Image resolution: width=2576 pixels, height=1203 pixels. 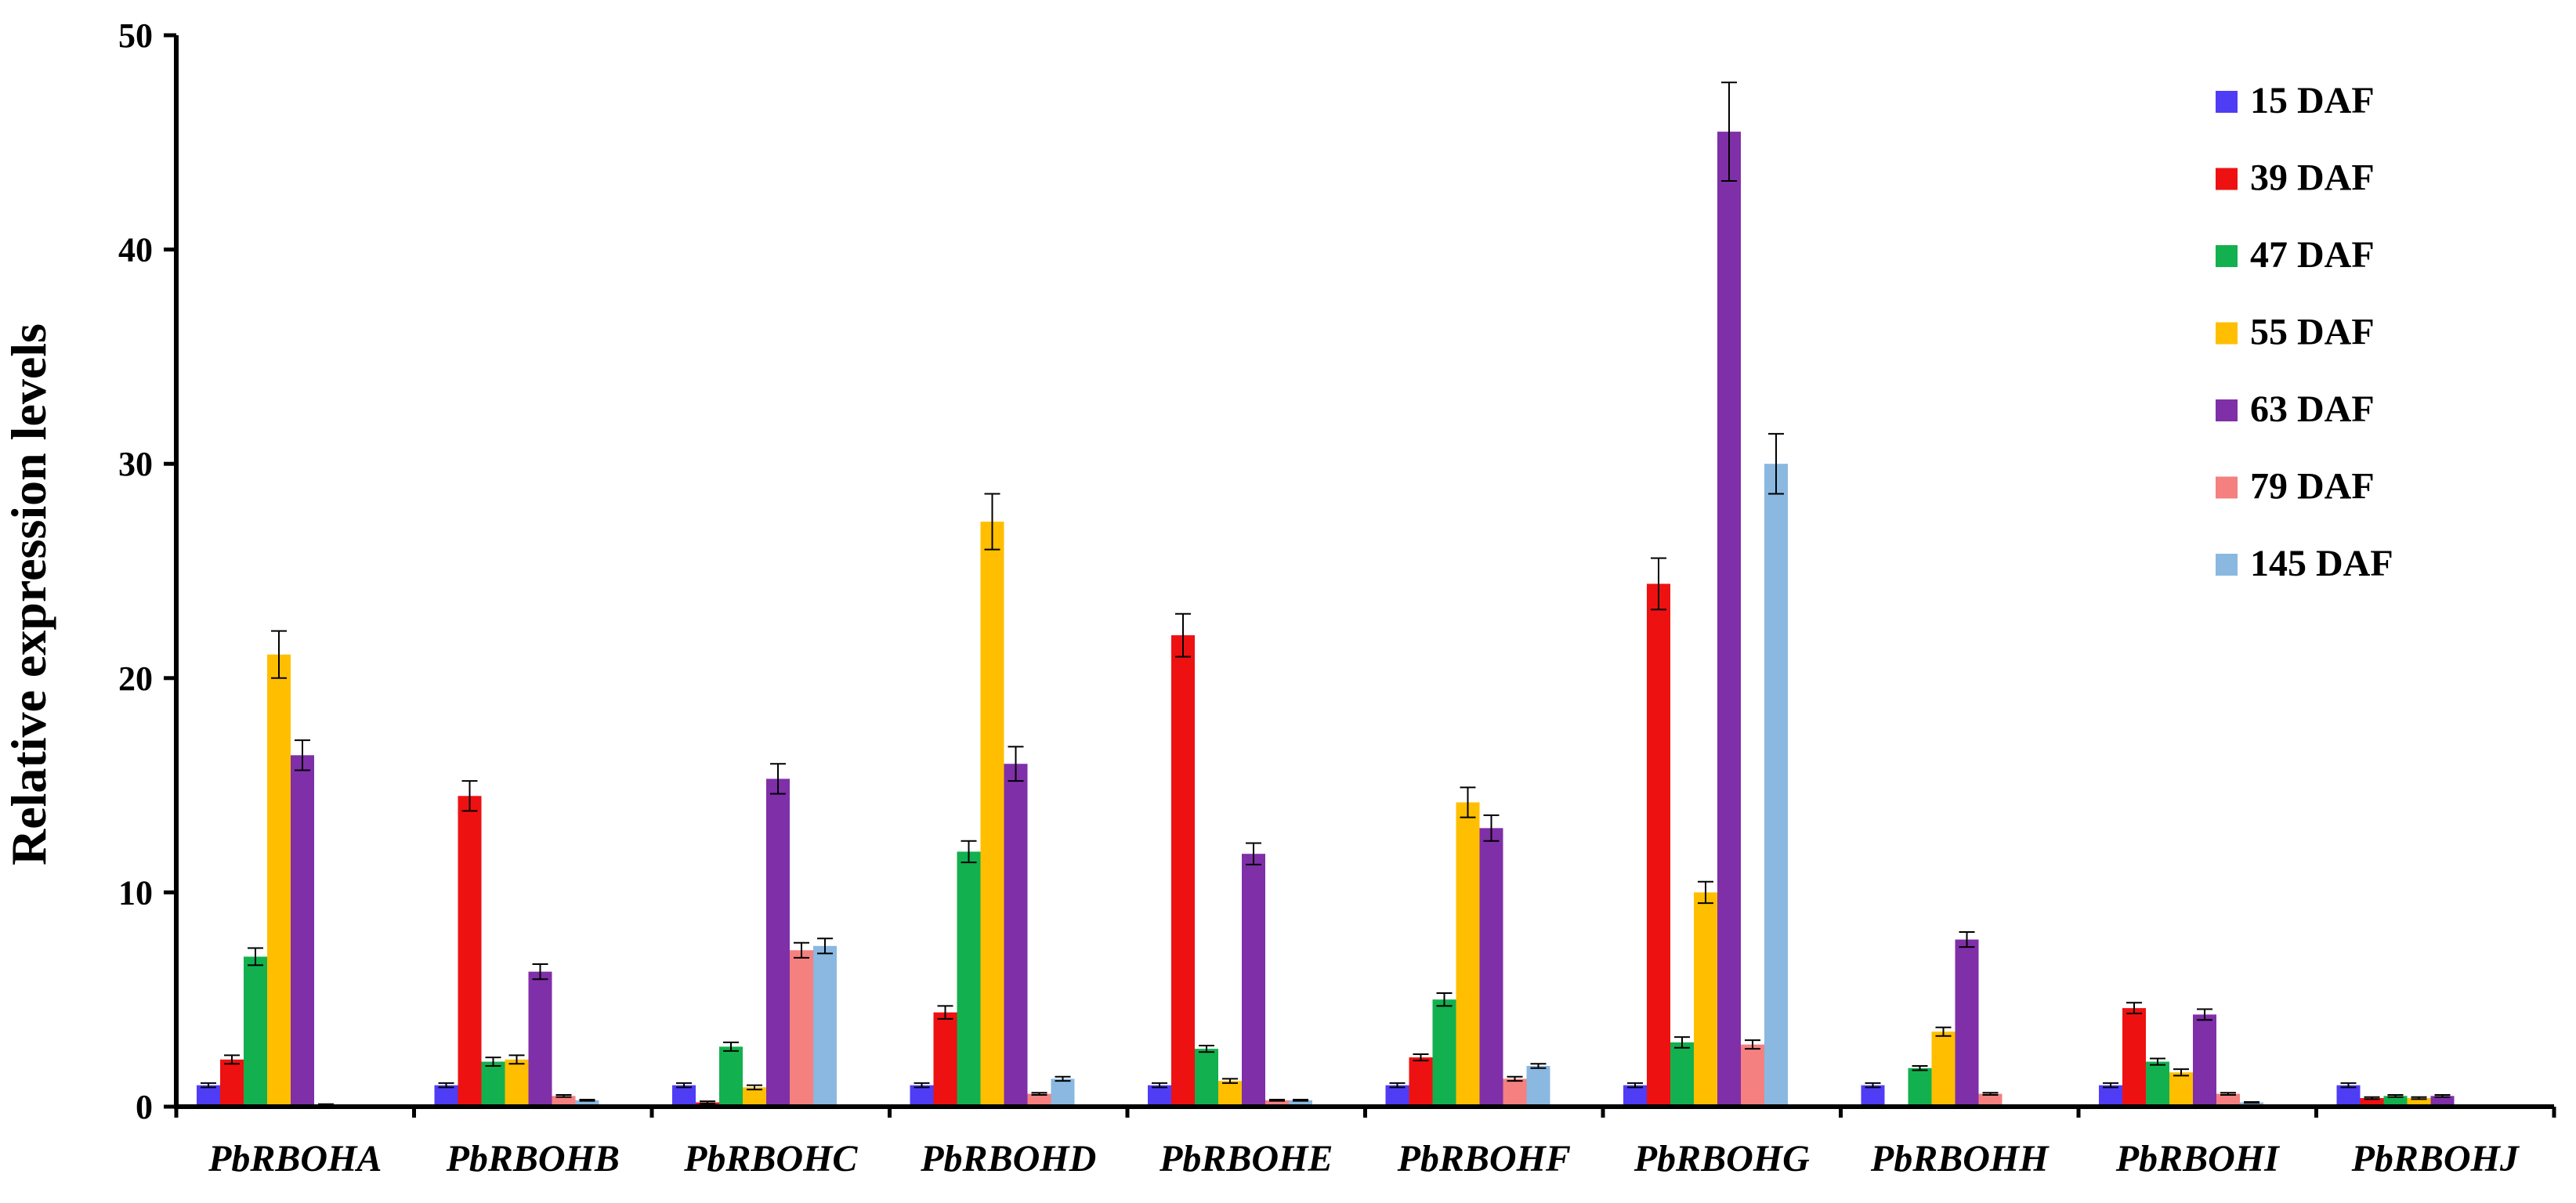 What do you see at coordinates (1960, 1159) in the screenshot?
I see `category-label: PbRBOHH` at bounding box center [1960, 1159].